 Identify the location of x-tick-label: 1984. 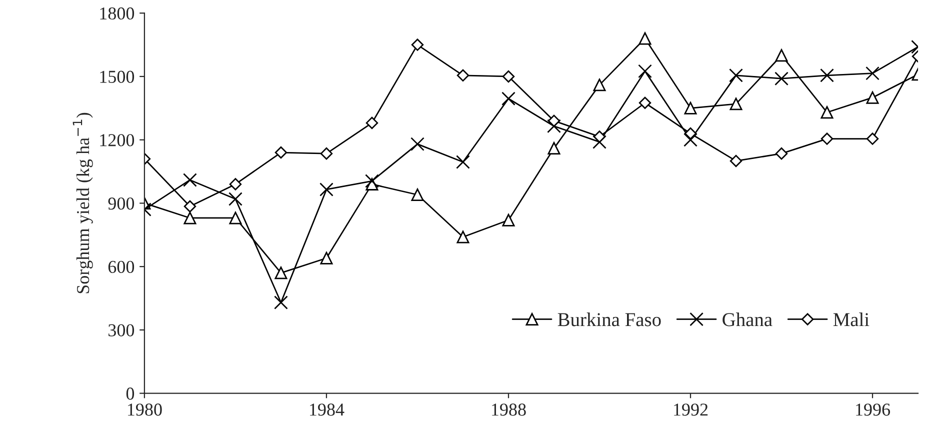
(327, 410).